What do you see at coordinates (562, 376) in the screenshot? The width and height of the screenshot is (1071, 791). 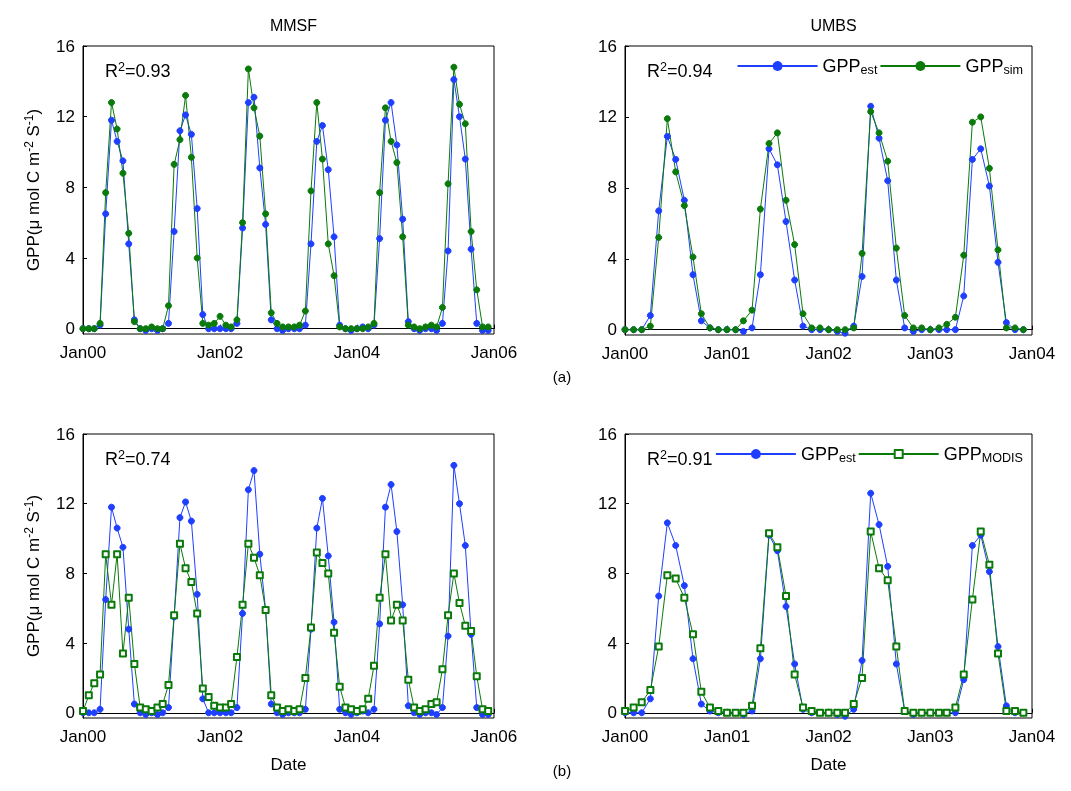 I see `text: (a)` at bounding box center [562, 376].